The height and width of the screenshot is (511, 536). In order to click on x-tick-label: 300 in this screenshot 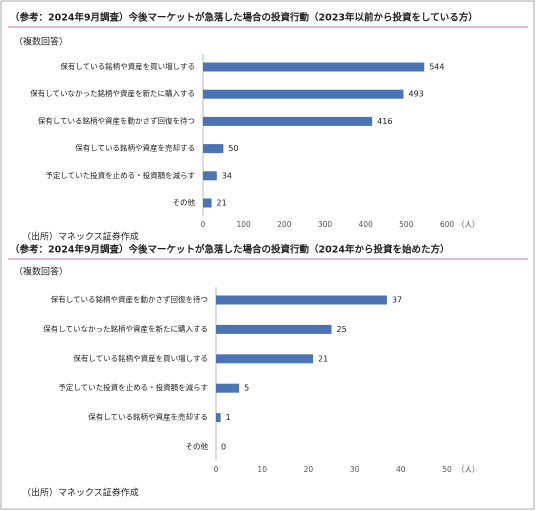, I will do `click(325, 224)`.